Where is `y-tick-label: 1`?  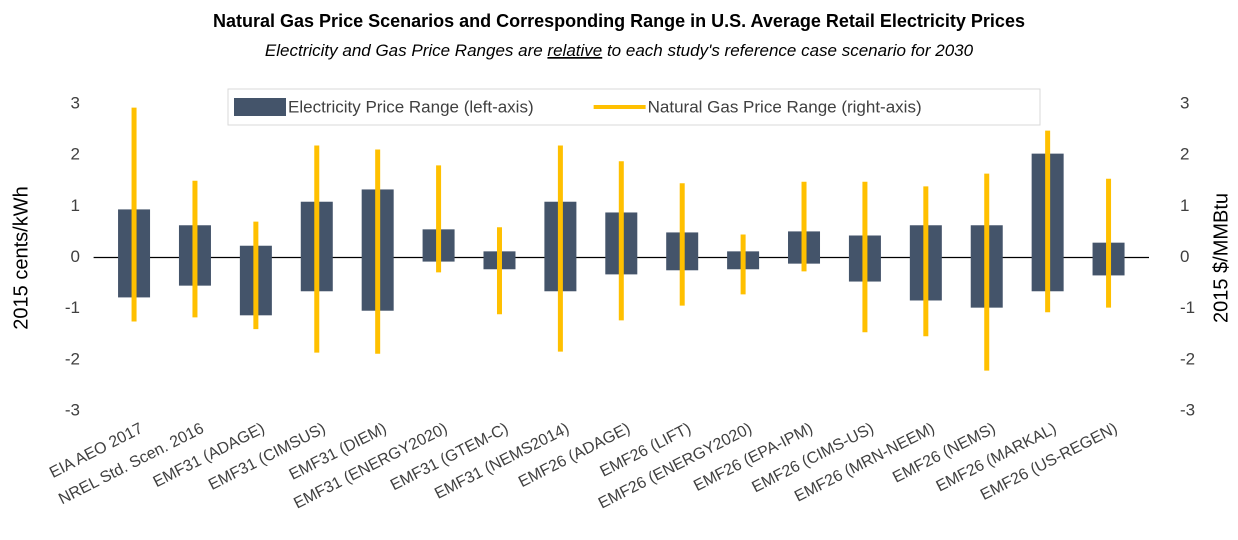 y-tick-label: 1 is located at coordinates (75, 205).